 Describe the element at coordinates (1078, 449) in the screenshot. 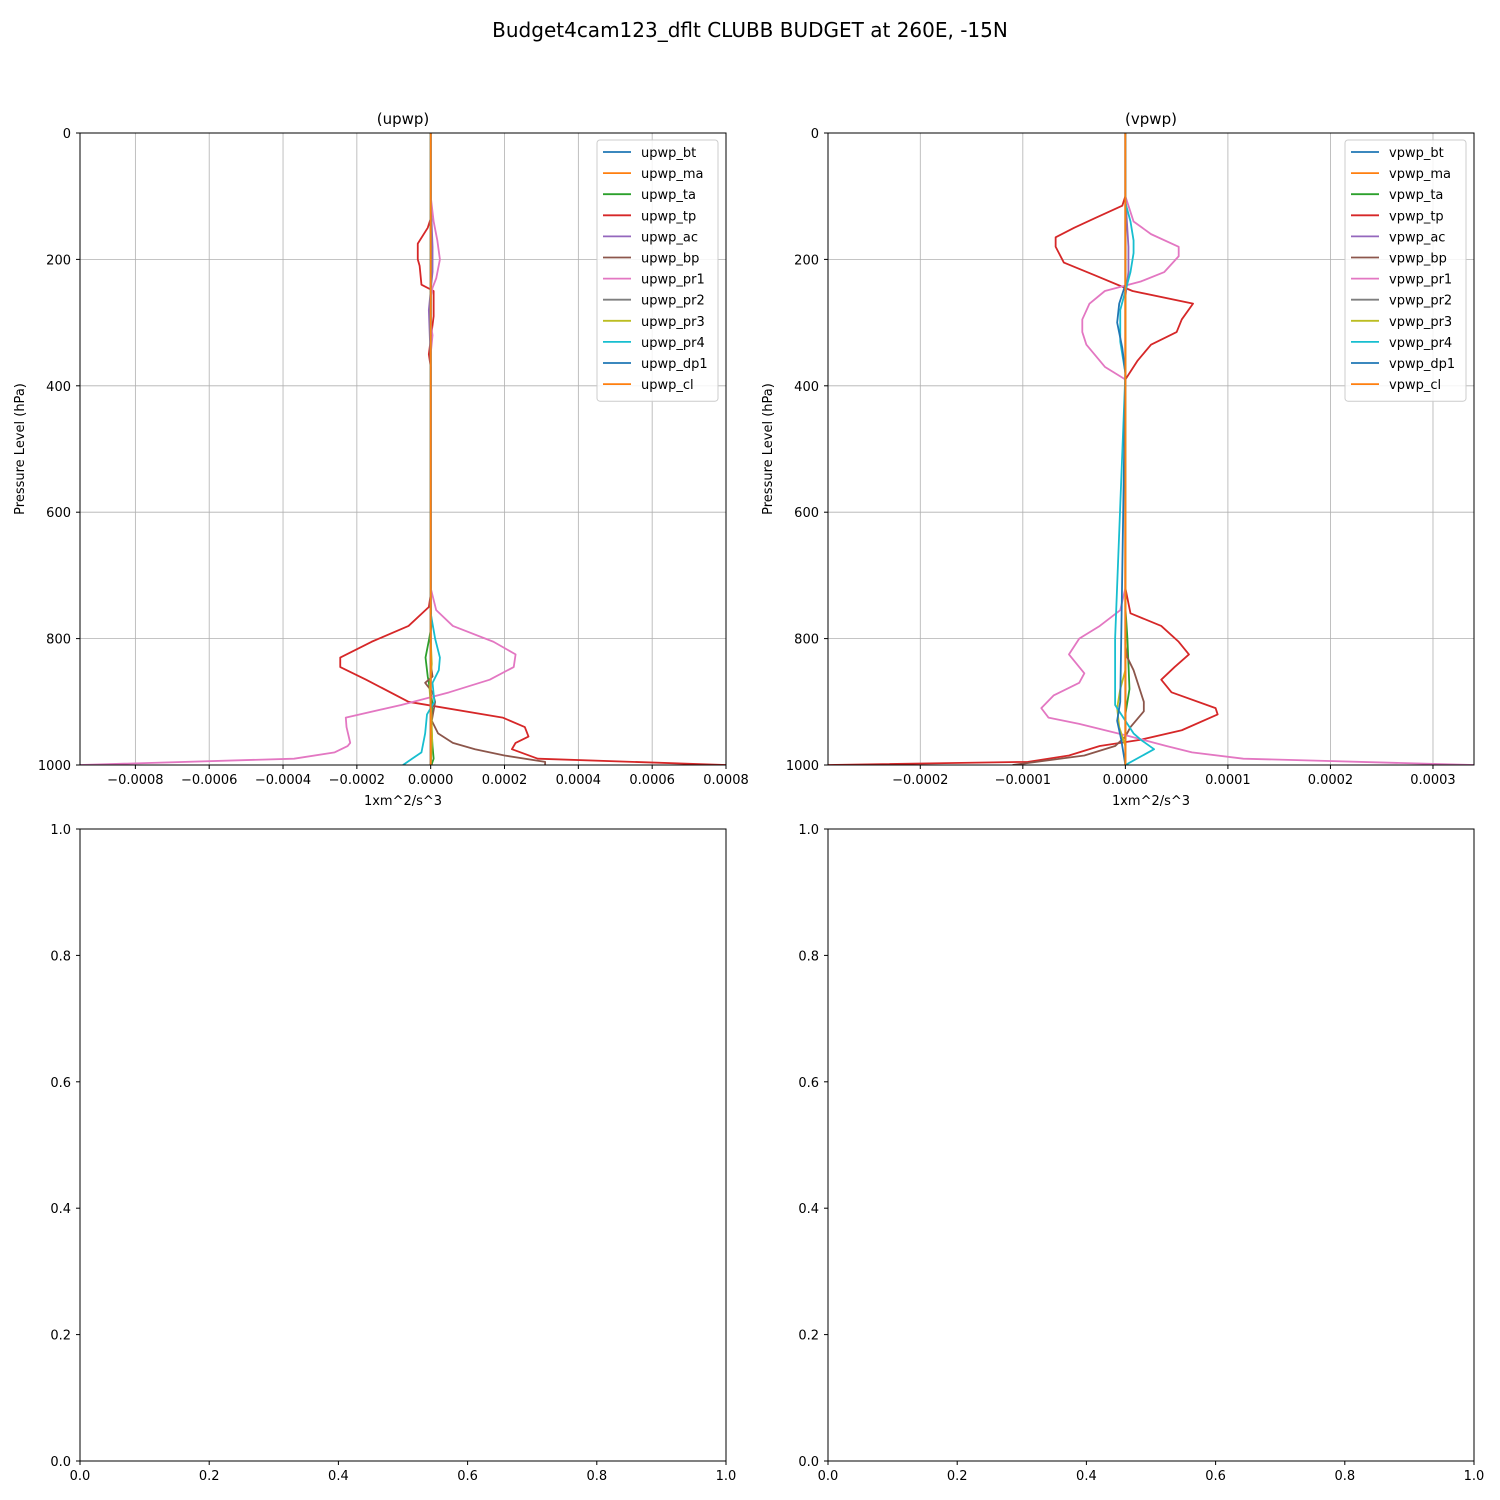

I see `series-line-vpwp_bp` at that location.